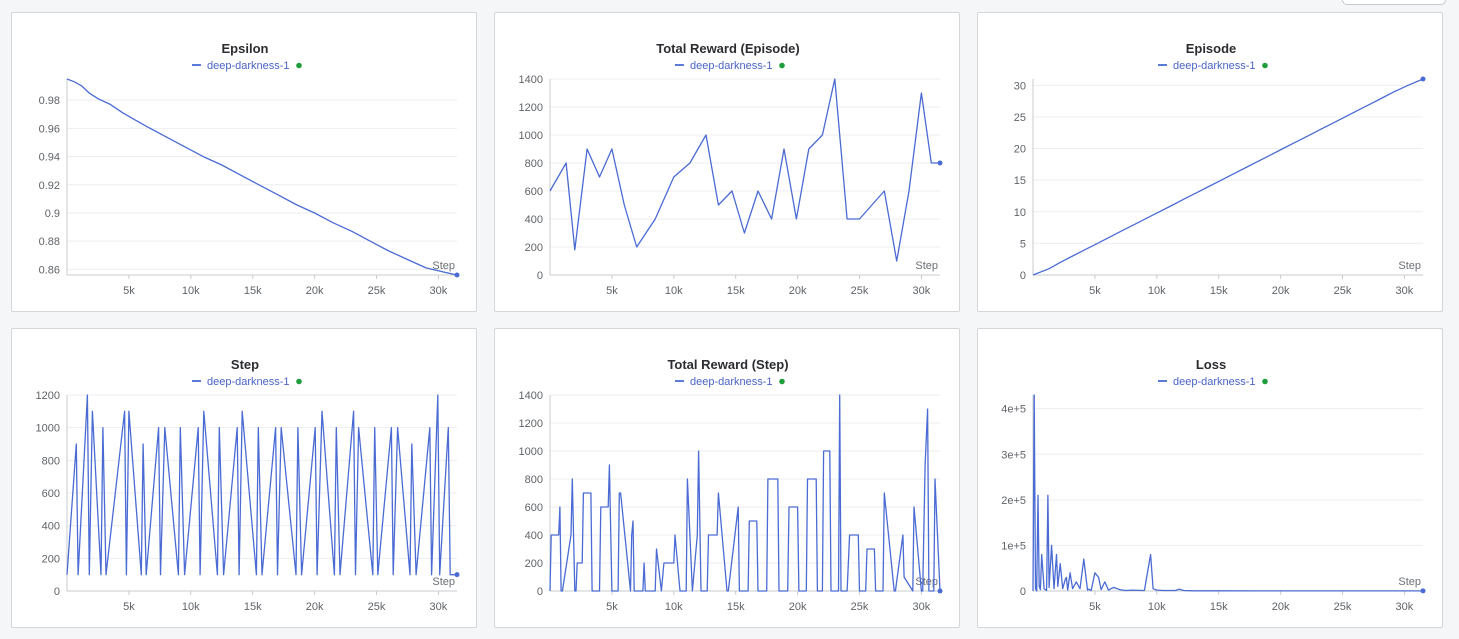 This screenshot has height=639, width=1459. I want to click on y-tick-label: 0.96, so click(49, 129).